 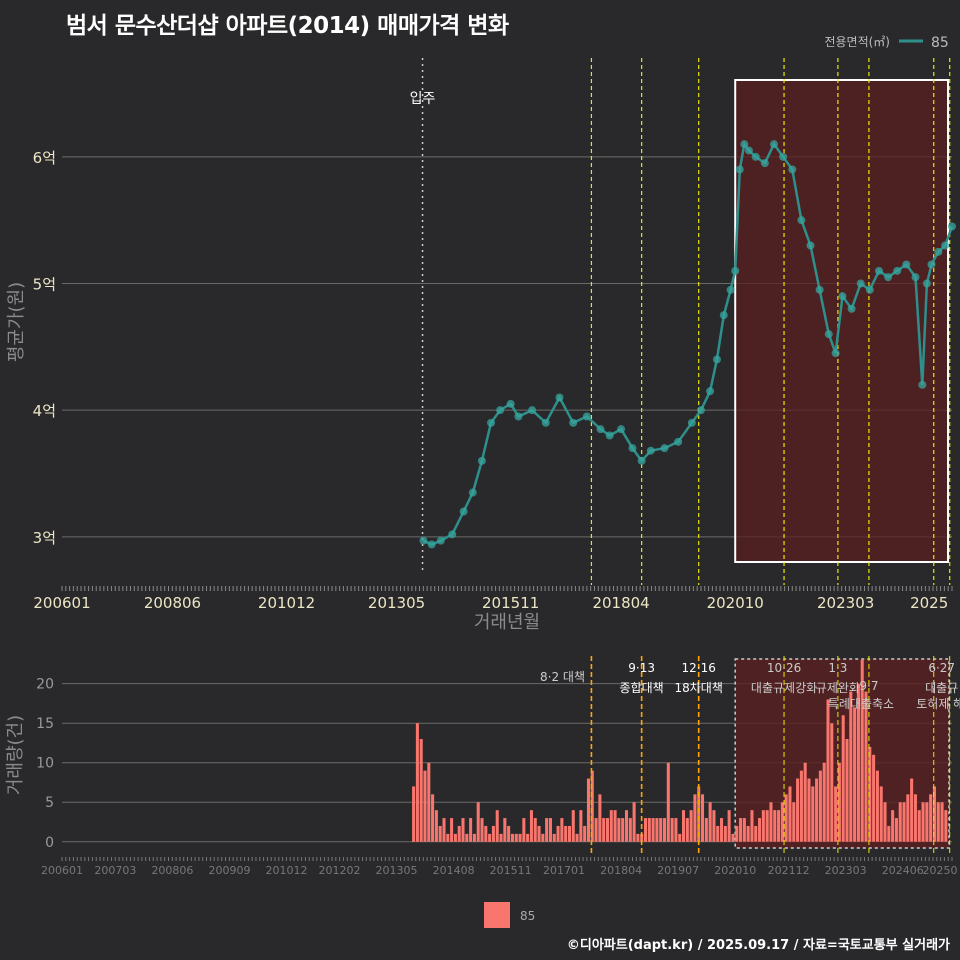 What do you see at coordinates (287, 26) in the screenshot?
I see `chart-title: 범서 문수산더샵 아파트(2014) 매매가격 변화` at bounding box center [287, 26].